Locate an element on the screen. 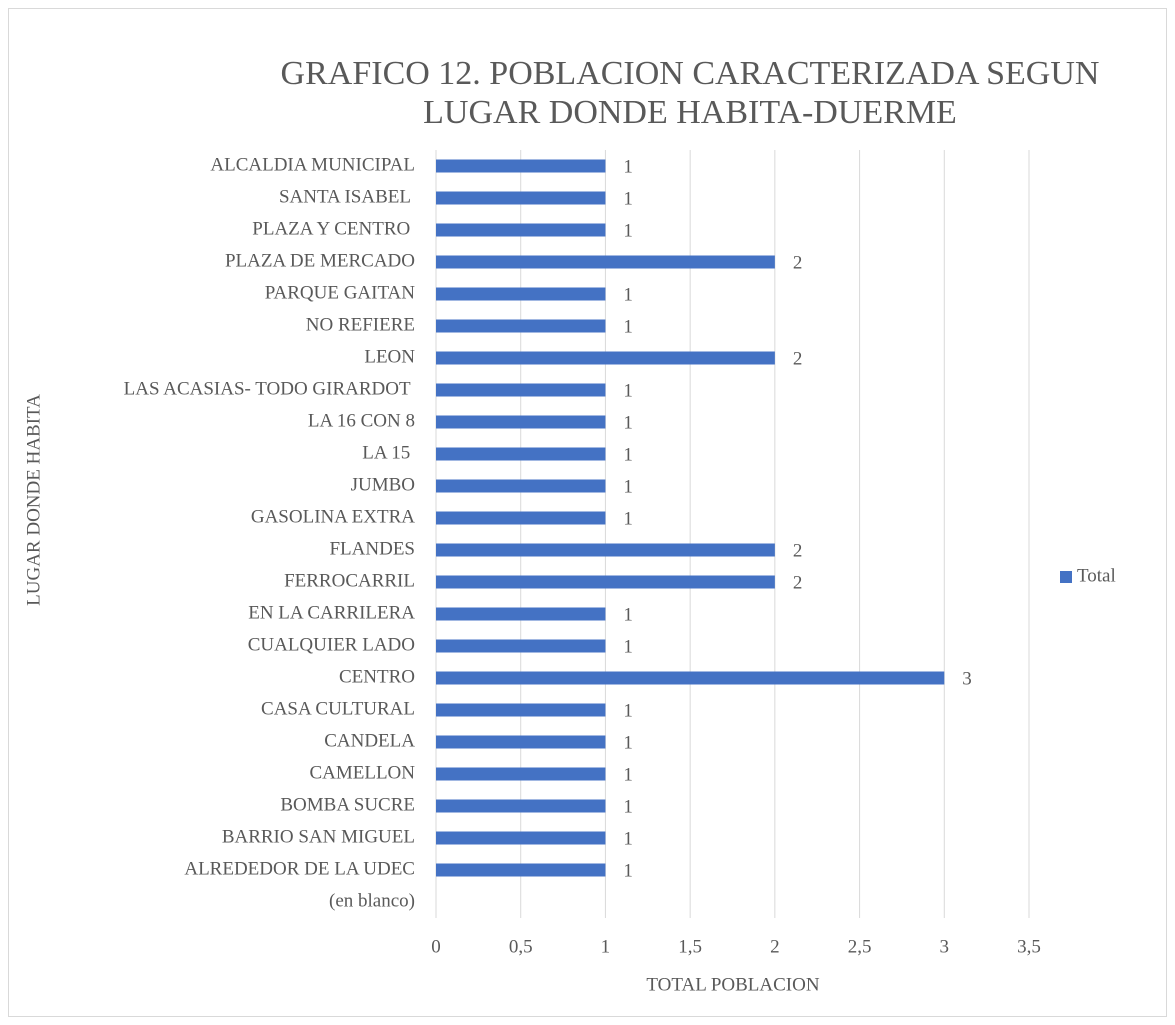 This screenshot has width=1175, height=1025. y-tick-label: EN LA CARRILERA is located at coordinates (331, 612).